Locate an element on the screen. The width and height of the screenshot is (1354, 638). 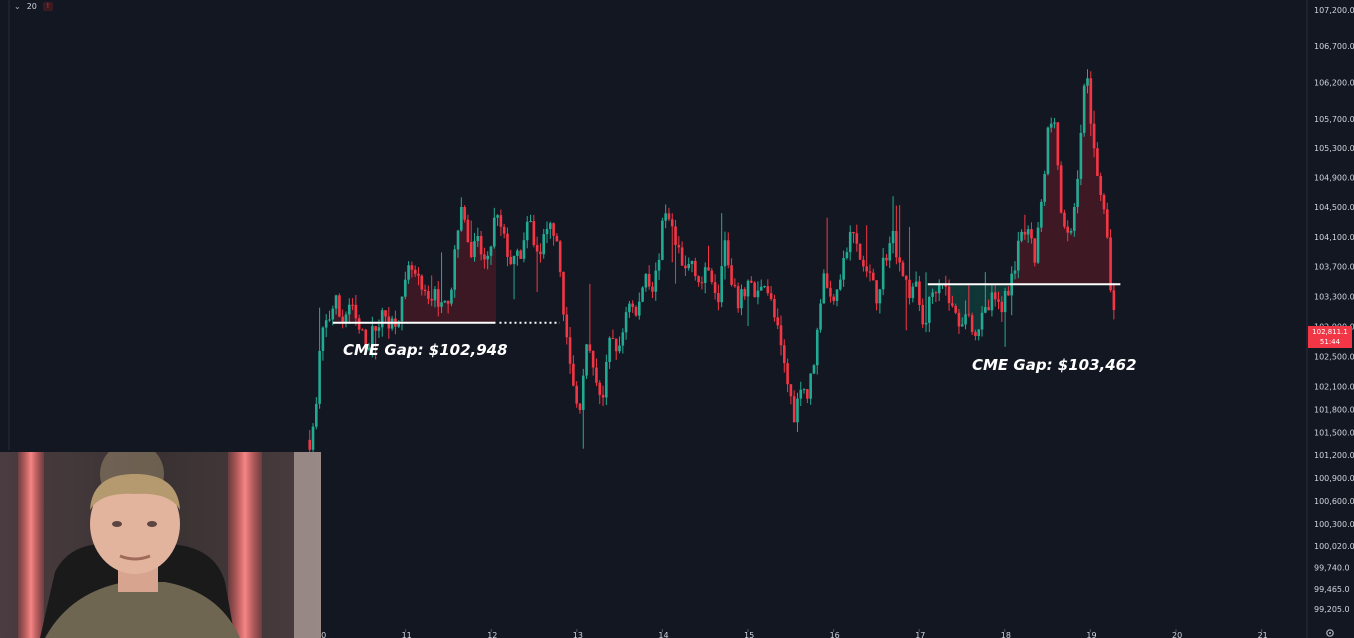
chart-top-controls: ⌄ 20 ! is located at coordinates (33, 6).